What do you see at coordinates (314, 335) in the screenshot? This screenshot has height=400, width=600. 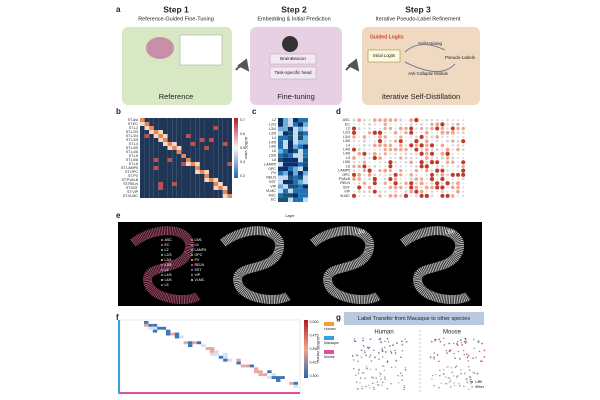 I see `colorbar-tick: 0.475` at bounding box center [314, 335].